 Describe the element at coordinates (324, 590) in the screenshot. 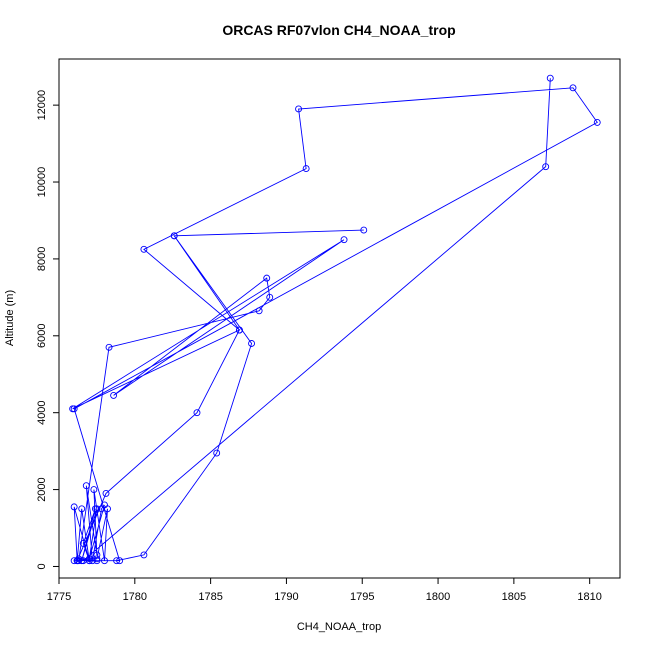

I see `x-axis: 1775 1780 1785 1790 1795 1800 1805 1810` at that location.